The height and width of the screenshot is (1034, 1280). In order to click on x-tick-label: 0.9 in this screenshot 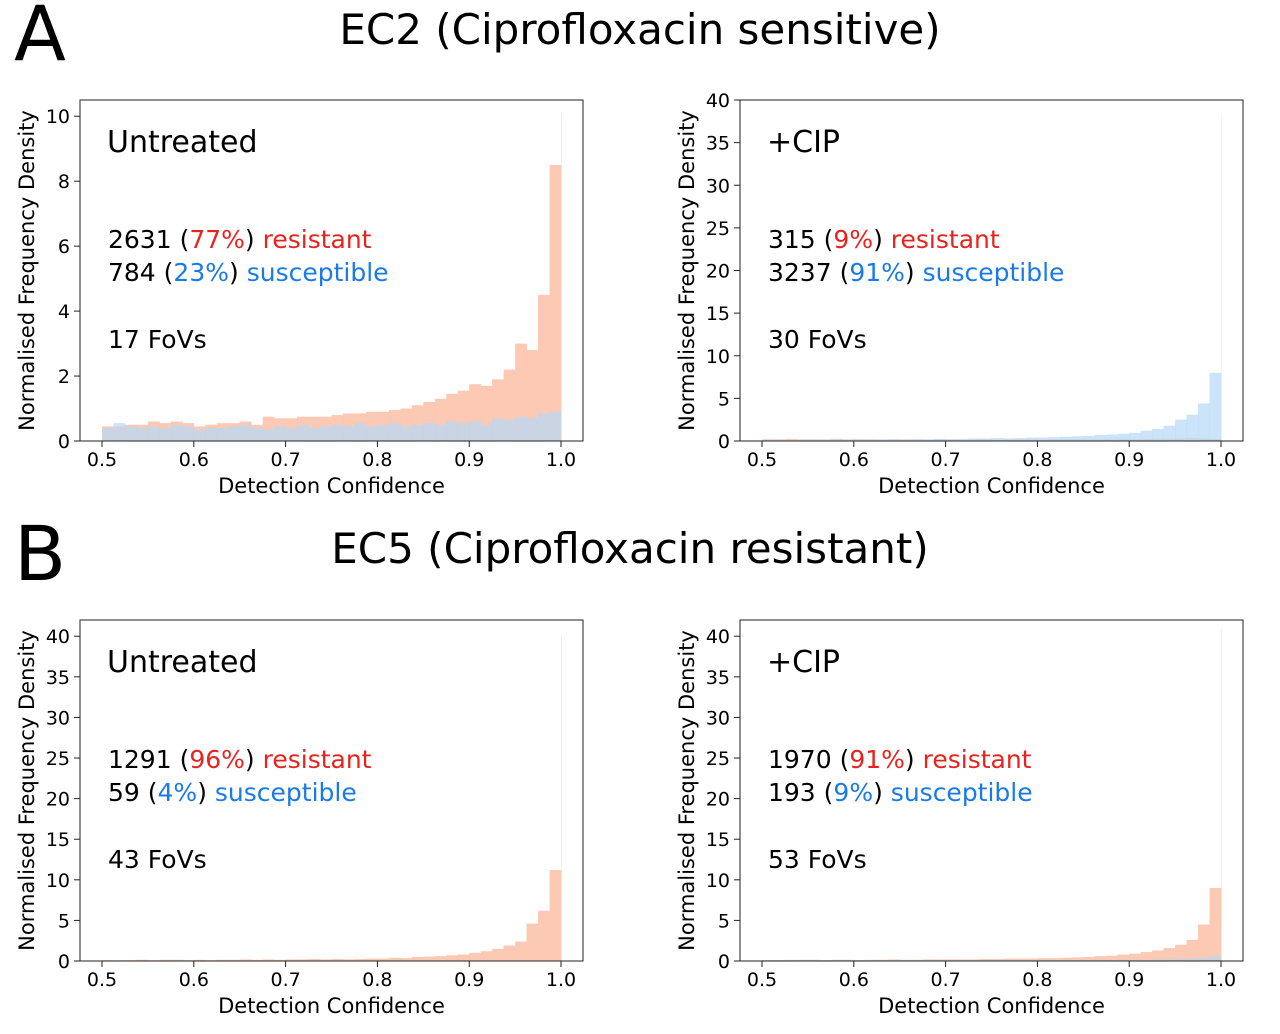, I will do `click(469, 460)`.